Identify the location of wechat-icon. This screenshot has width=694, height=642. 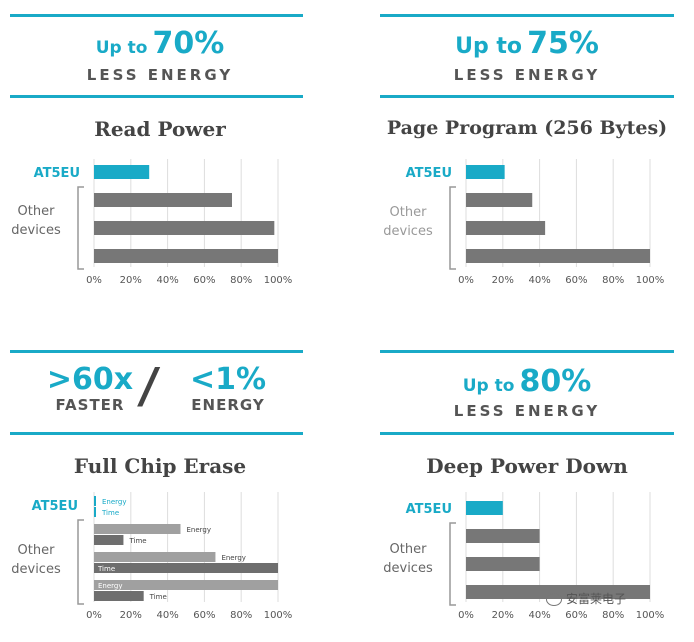
(554, 599).